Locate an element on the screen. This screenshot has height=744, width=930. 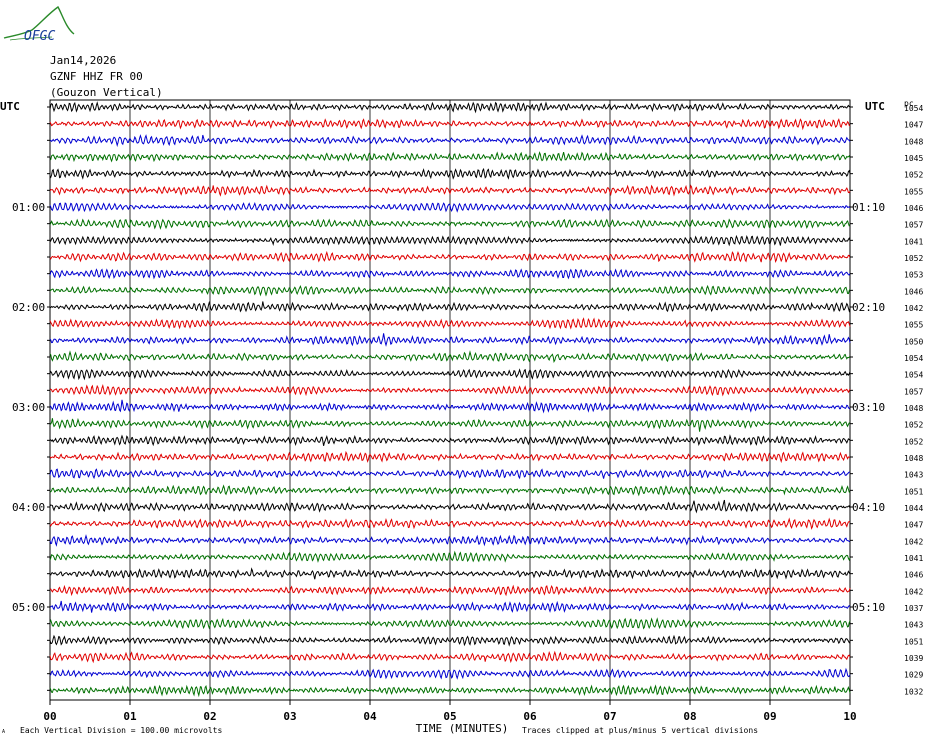
x-tick-label: 02 is located at coordinates (209, 716).